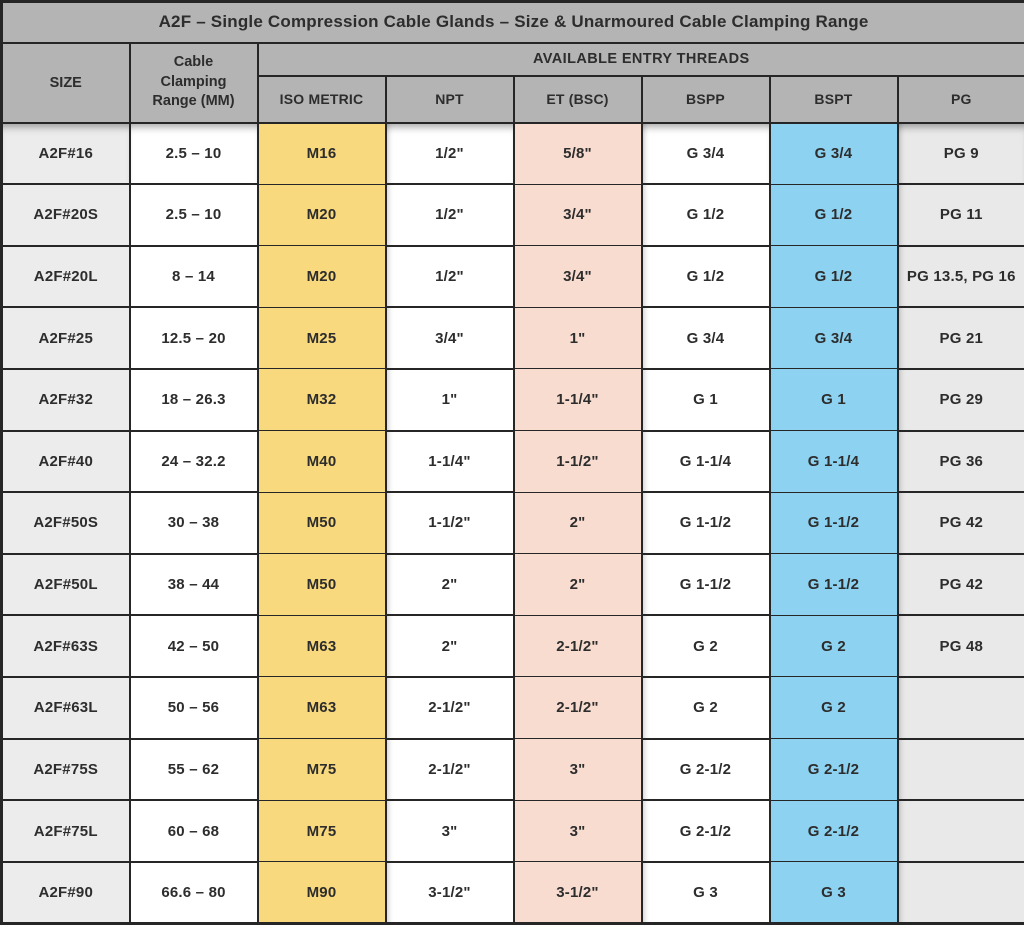 This screenshot has width=1024, height=925. I want to click on cell-bspp: G 3/4, so click(705, 338).